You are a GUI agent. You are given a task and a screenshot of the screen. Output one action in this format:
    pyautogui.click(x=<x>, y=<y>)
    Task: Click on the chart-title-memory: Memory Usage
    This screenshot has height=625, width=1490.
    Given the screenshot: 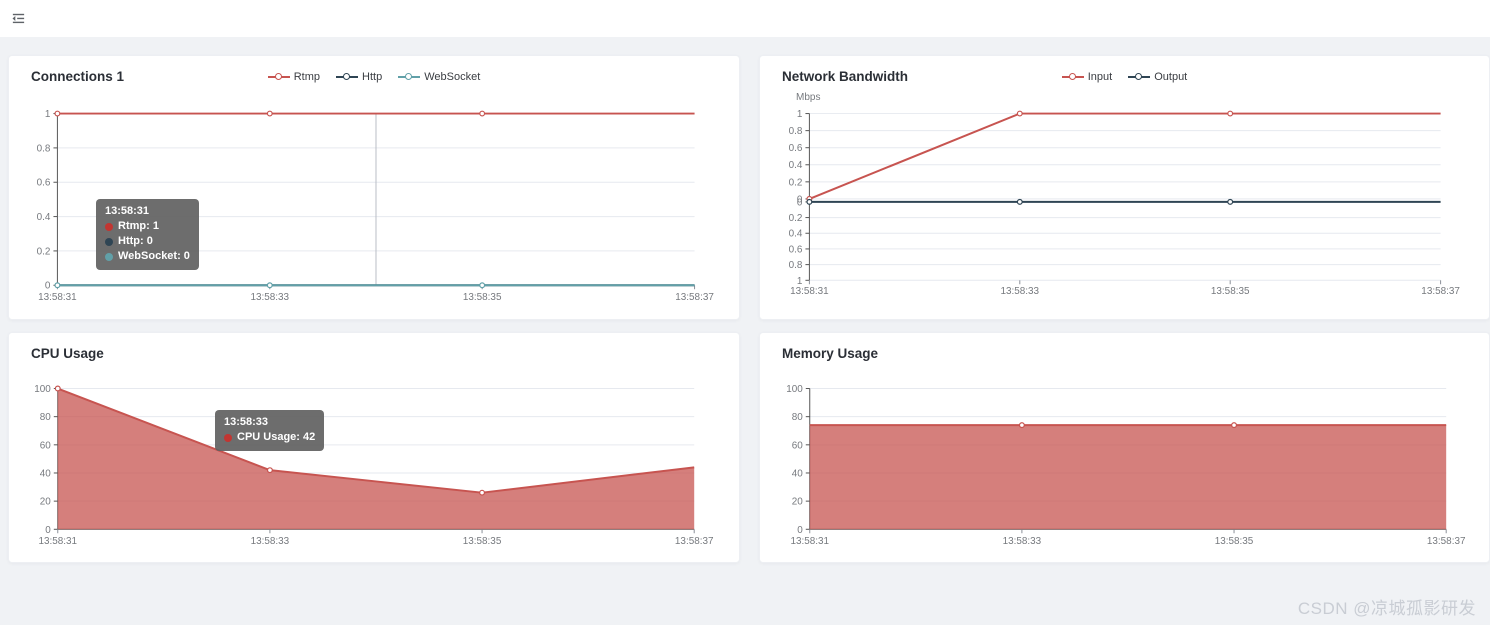 What is the action you would take?
    pyautogui.click(x=830, y=353)
    